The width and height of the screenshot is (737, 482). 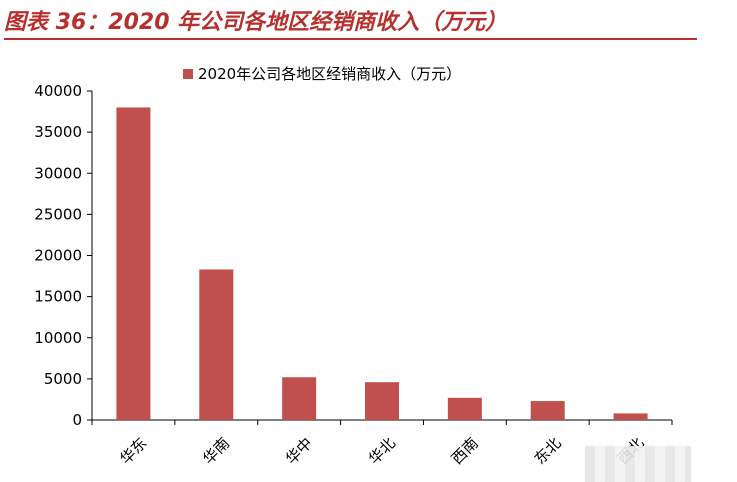 I want to click on x-tick-label: 华东, so click(x=133, y=451).